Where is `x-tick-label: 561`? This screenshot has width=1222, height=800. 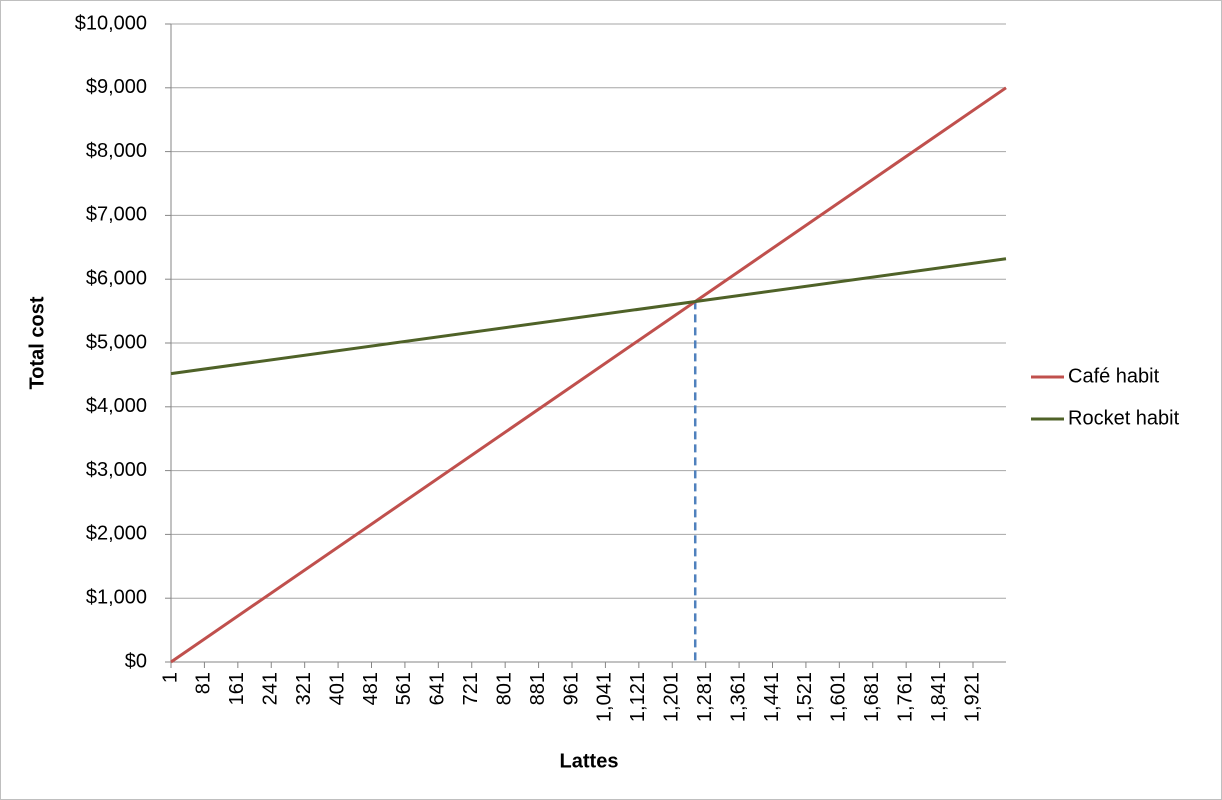 x-tick-label: 561 is located at coordinates (404, 688).